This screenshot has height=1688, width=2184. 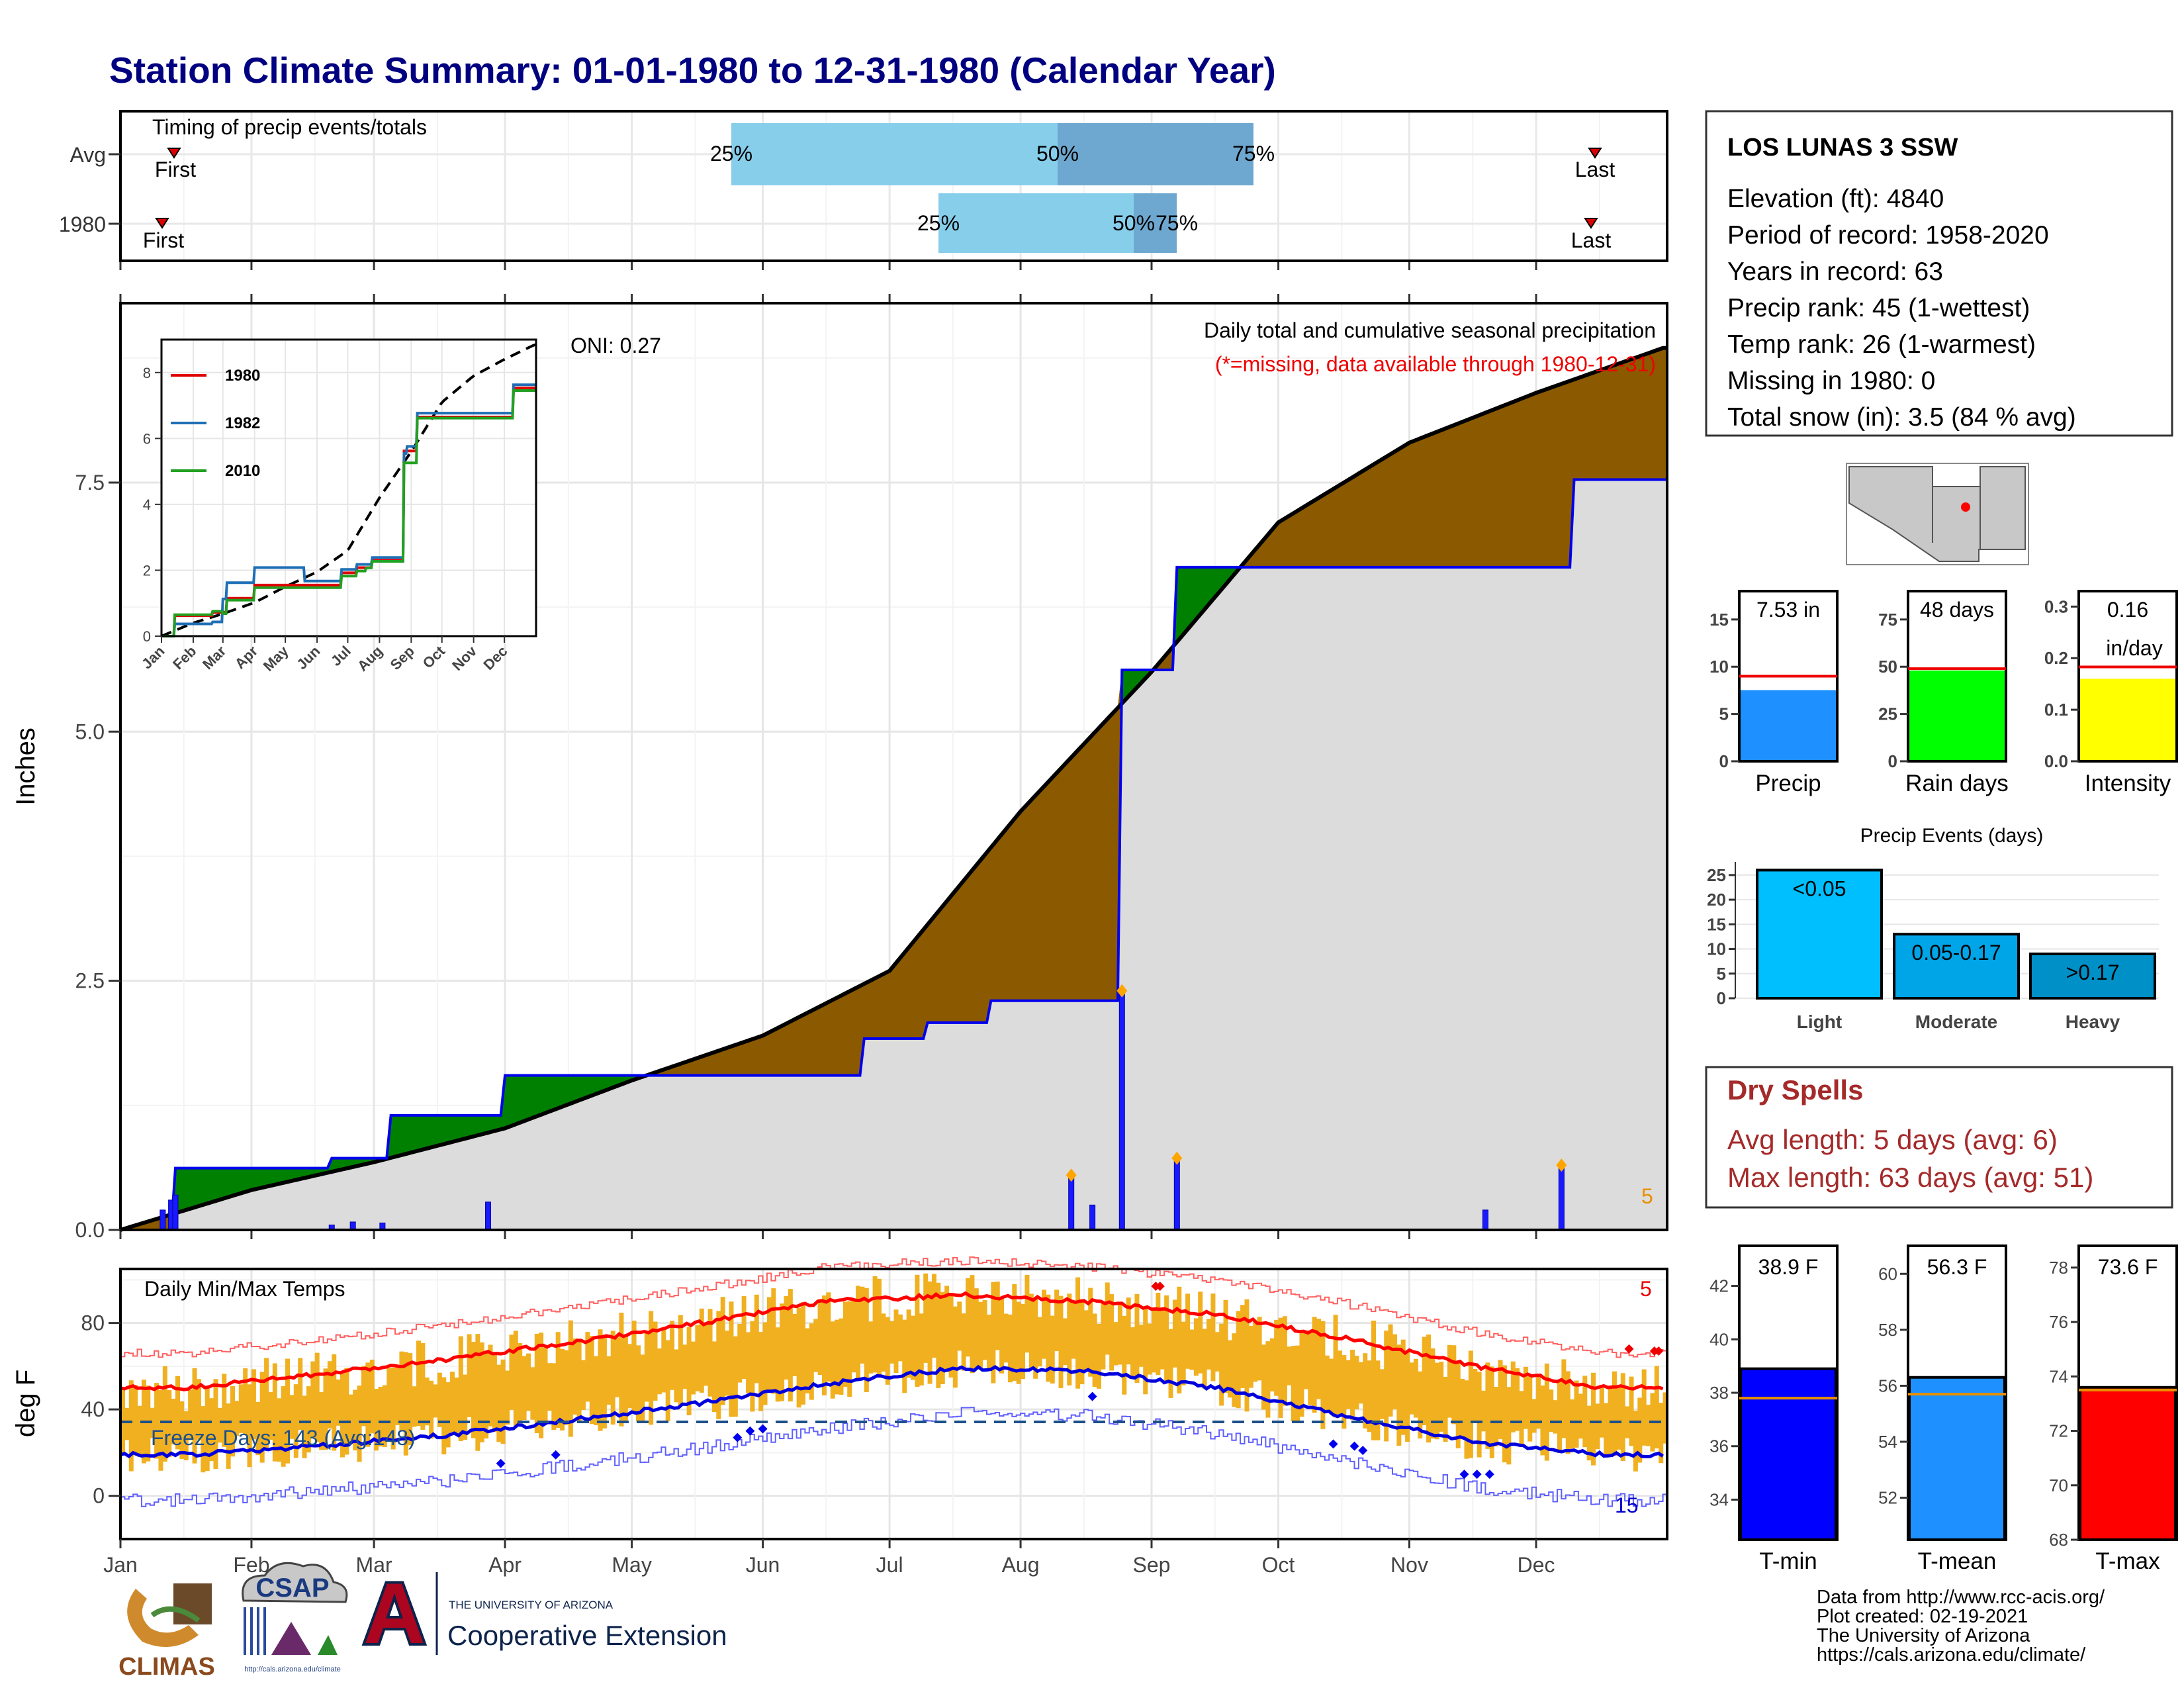 What do you see at coordinates (1888, 1498) in the screenshot?
I see `temp-summary-ytick-label: 52` at bounding box center [1888, 1498].